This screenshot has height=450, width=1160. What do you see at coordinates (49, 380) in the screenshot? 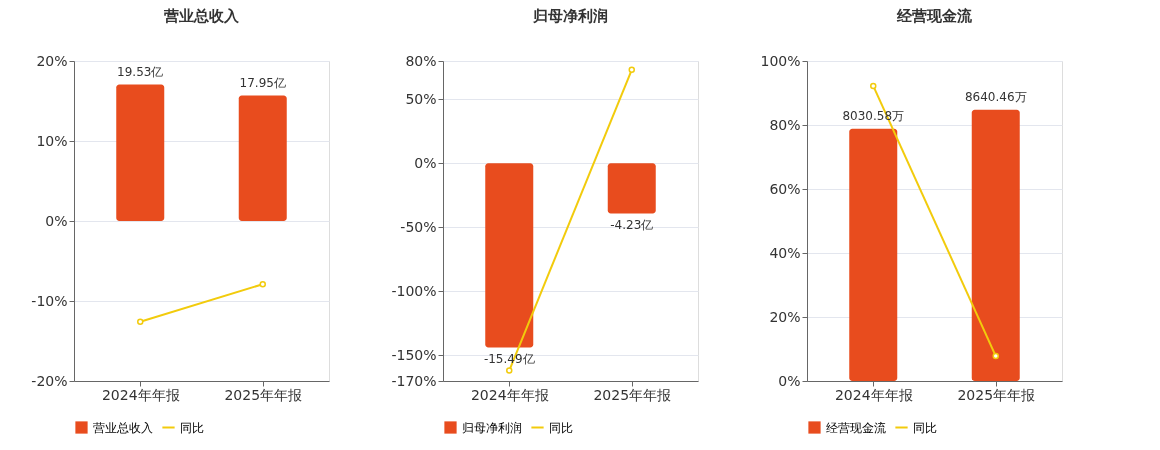
I see `y-tick-label: -20%` at bounding box center [49, 380].